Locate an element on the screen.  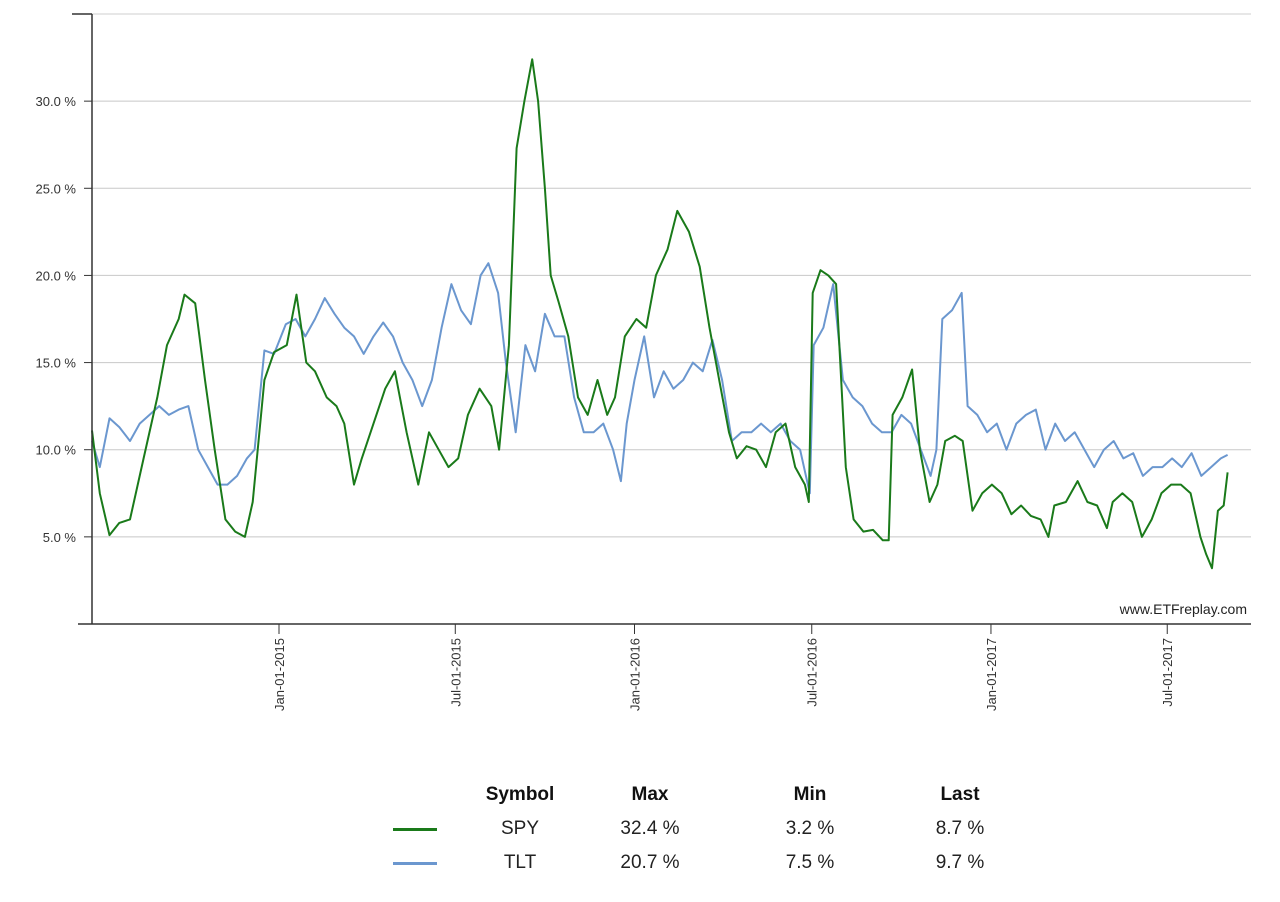
legend-header-symbol: Symbol is located at coordinates (520, 794).